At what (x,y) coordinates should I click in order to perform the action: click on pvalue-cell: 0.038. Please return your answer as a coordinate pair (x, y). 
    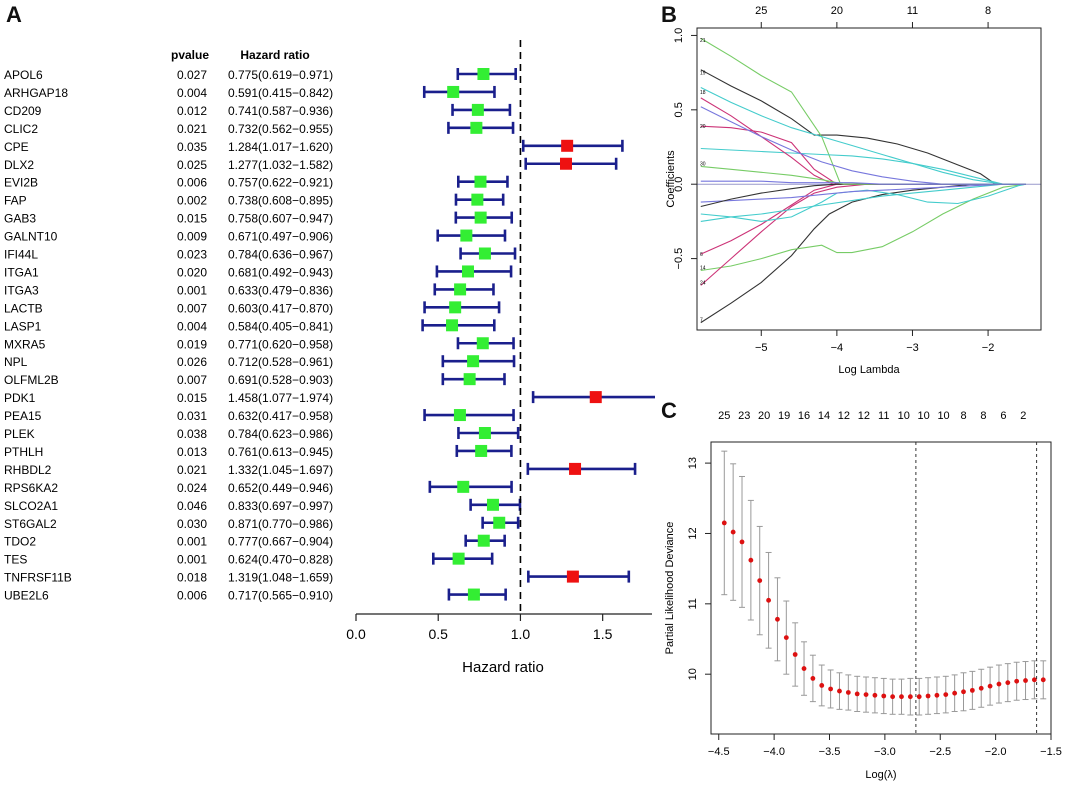
    Looking at the image, I should click on (192, 434).